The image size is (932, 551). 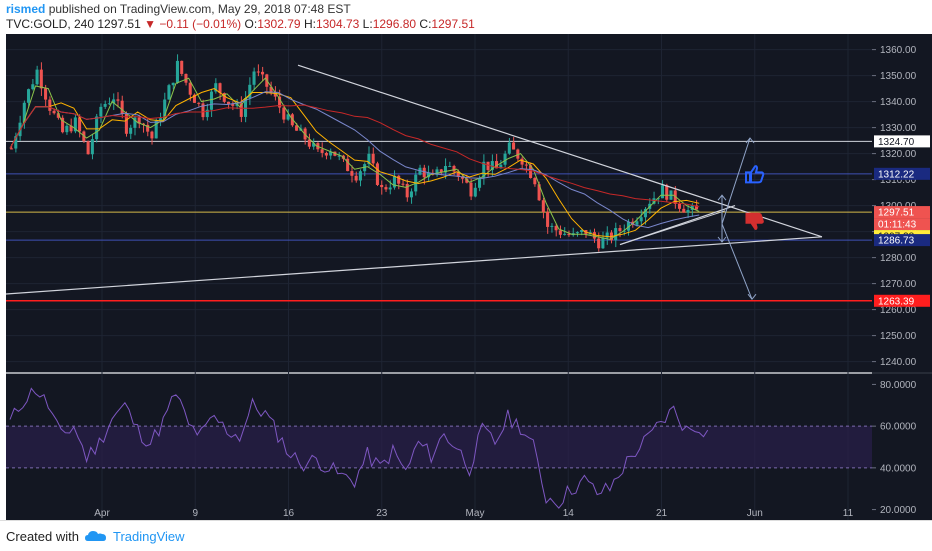 What do you see at coordinates (898, 76) in the screenshot?
I see `y-tick-label: 1350.00` at bounding box center [898, 76].